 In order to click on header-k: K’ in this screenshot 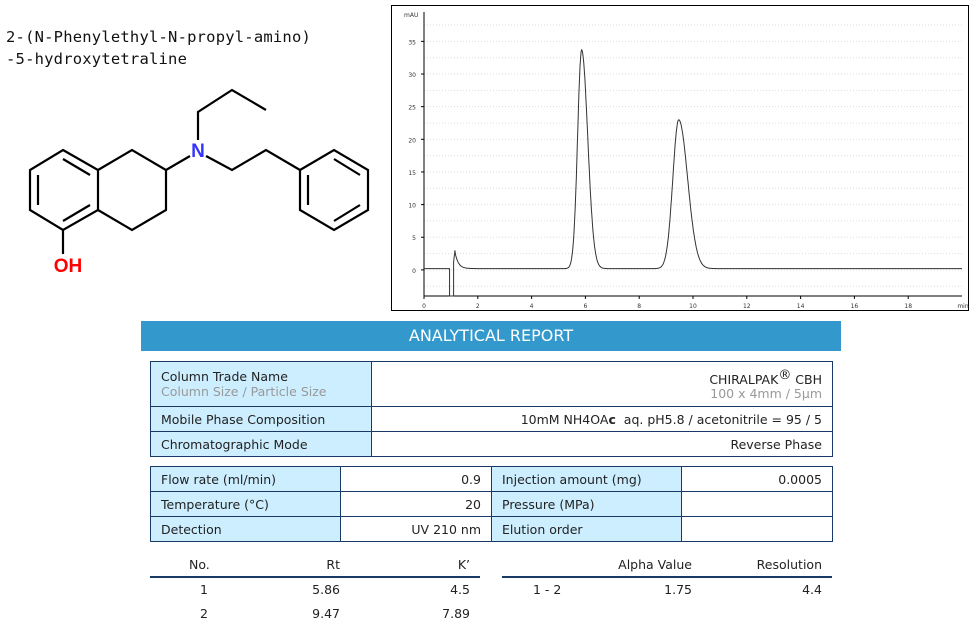, I will do `click(463, 564)`.